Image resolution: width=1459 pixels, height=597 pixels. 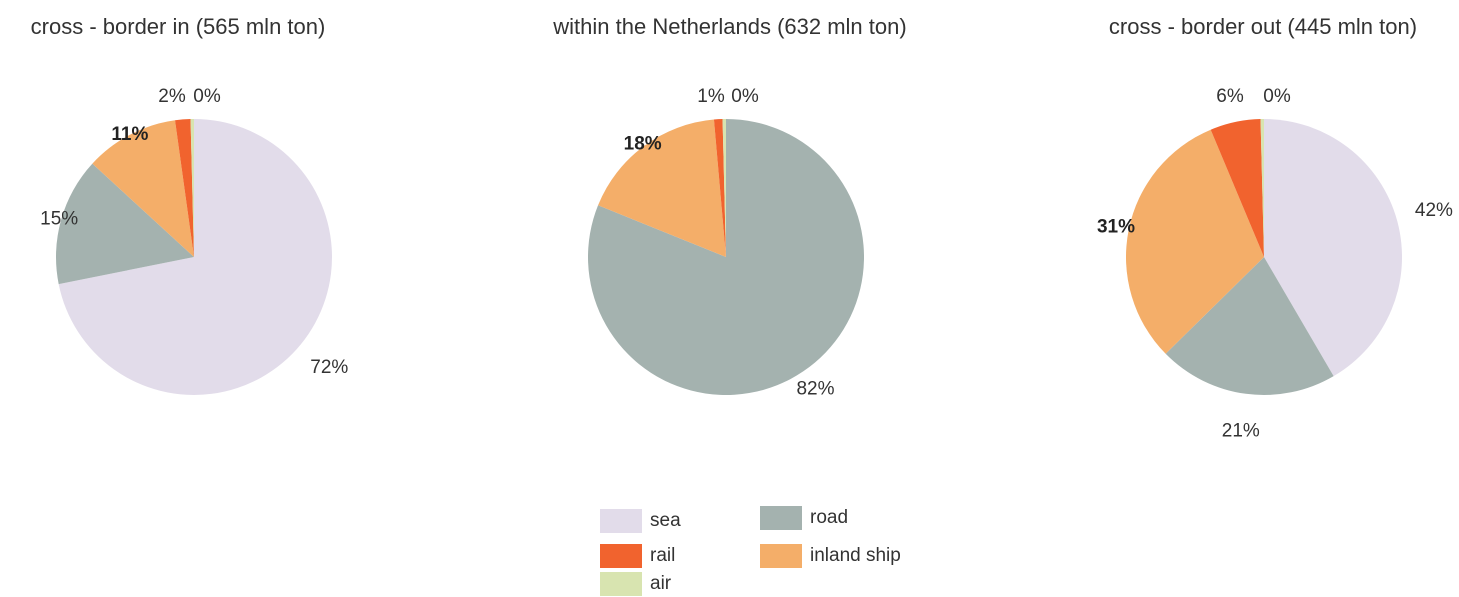 What do you see at coordinates (815, 389) in the screenshot?
I see `slice-label-road: 82%` at bounding box center [815, 389].